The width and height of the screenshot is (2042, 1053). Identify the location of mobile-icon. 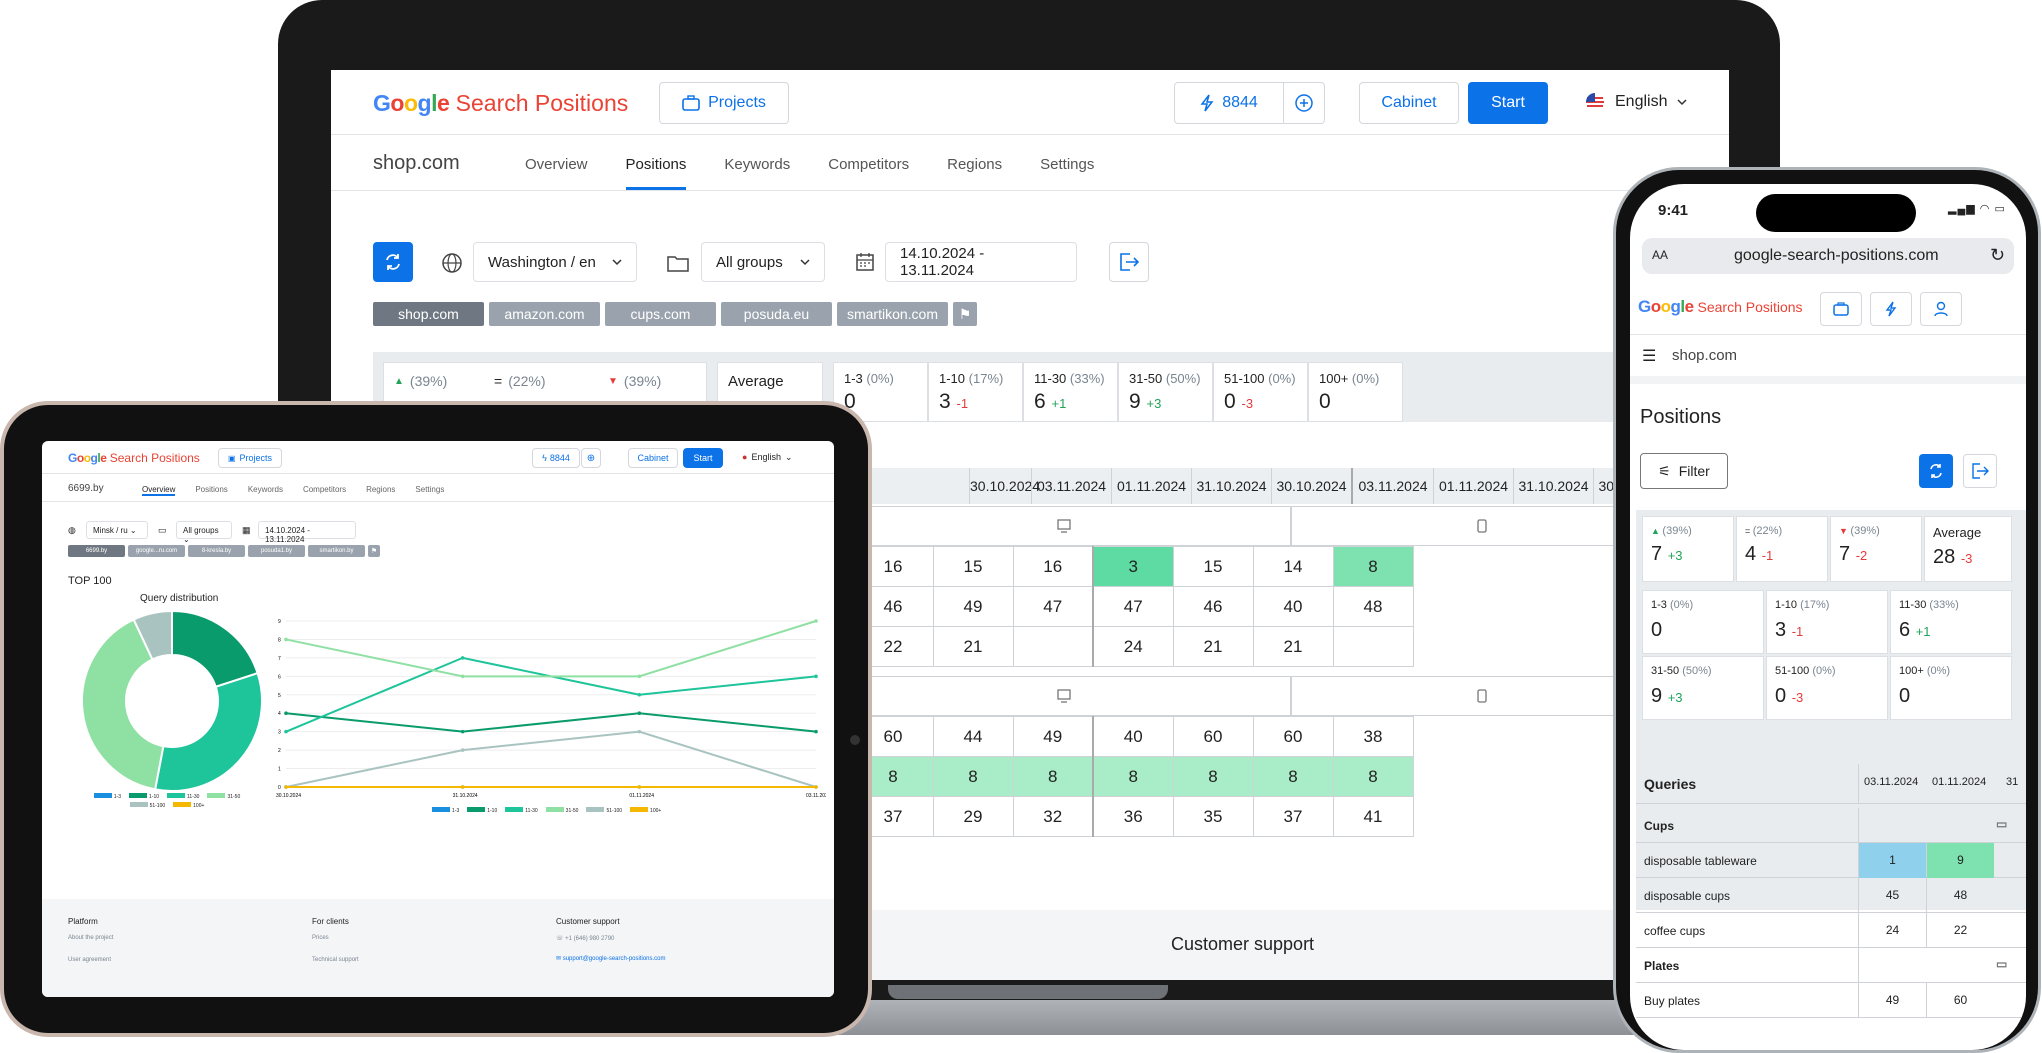
(1482, 526).